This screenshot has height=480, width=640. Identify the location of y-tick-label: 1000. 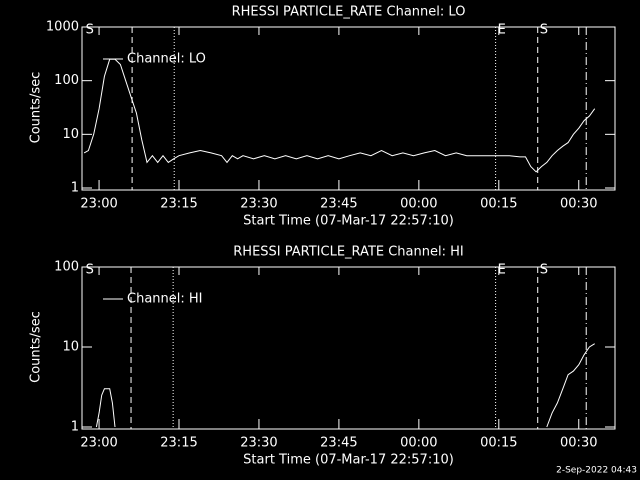
(62, 27).